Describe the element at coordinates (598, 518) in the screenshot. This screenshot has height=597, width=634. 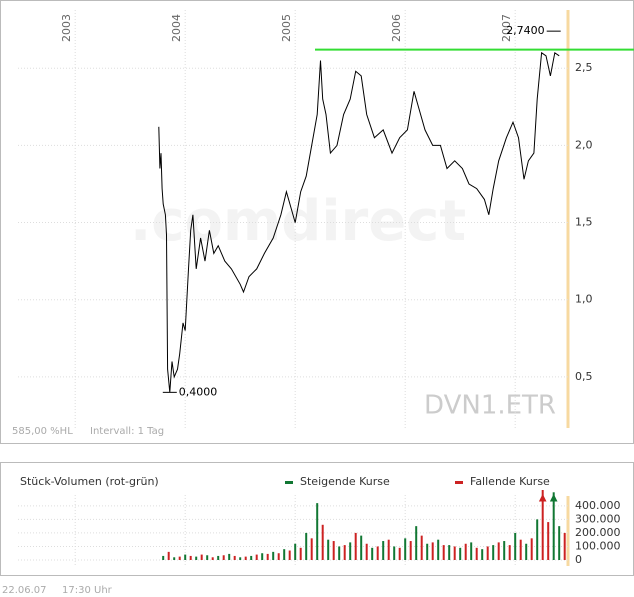
I see `y-tick-label: 300.000` at that location.